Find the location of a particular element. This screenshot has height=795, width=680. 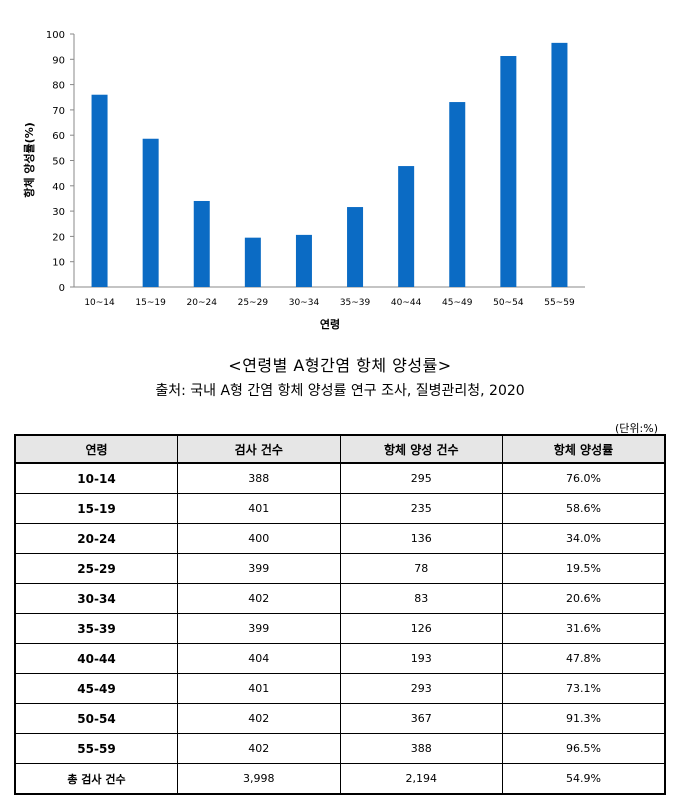

y-tick-label: 60 is located at coordinates (58, 136).